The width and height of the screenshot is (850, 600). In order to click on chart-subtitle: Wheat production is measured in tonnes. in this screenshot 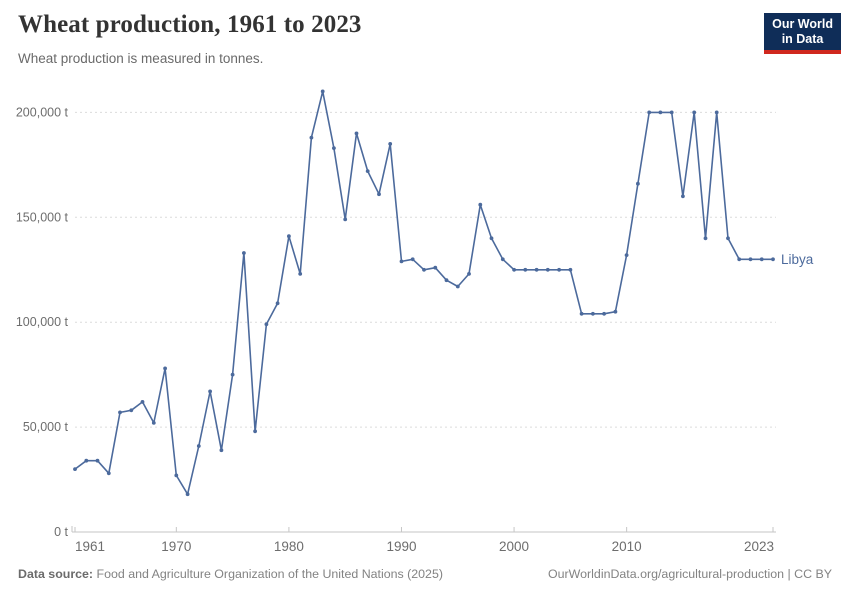, I will do `click(141, 58)`.